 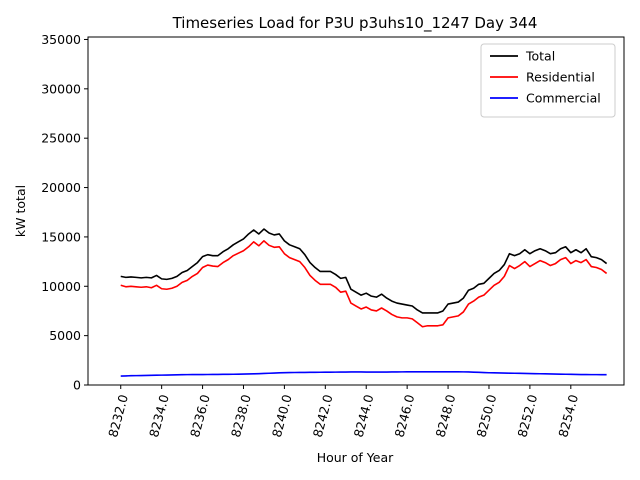 What do you see at coordinates (61, 39) in the screenshot?
I see `y-tick-label: 35000` at bounding box center [61, 39].